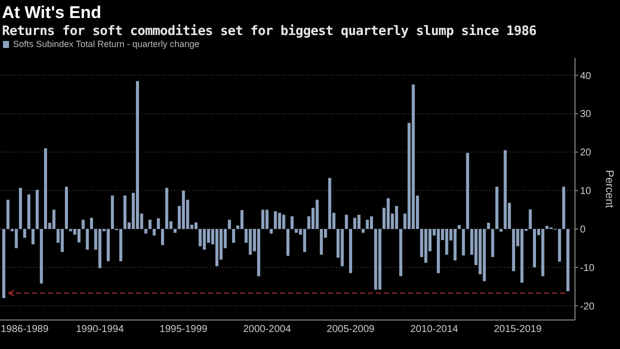  Describe the element at coordinates (52, 12) in the screenshot. I see `chart-title: At Wit's End` at that location.